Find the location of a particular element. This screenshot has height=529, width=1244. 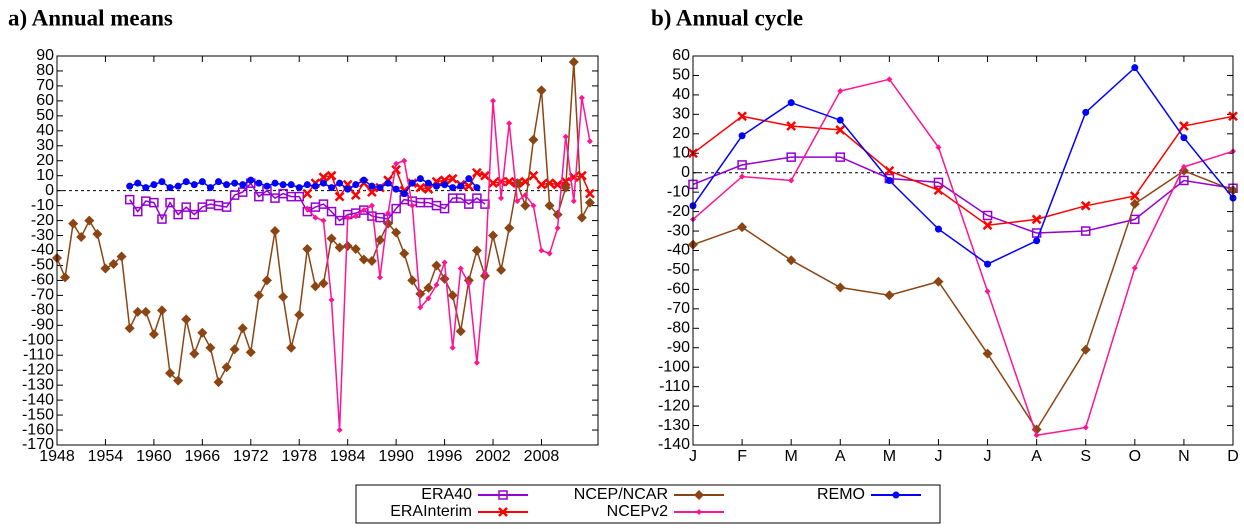

legend-box is located at coordinates (648, 504).